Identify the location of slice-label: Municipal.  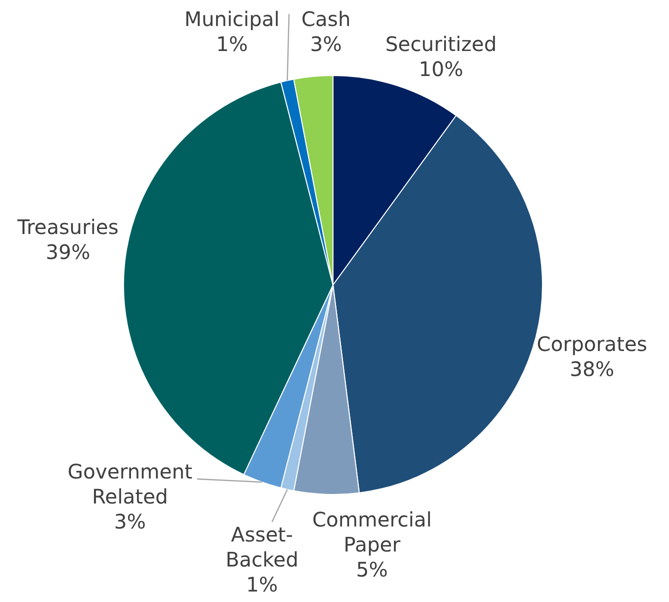
(232, 19).